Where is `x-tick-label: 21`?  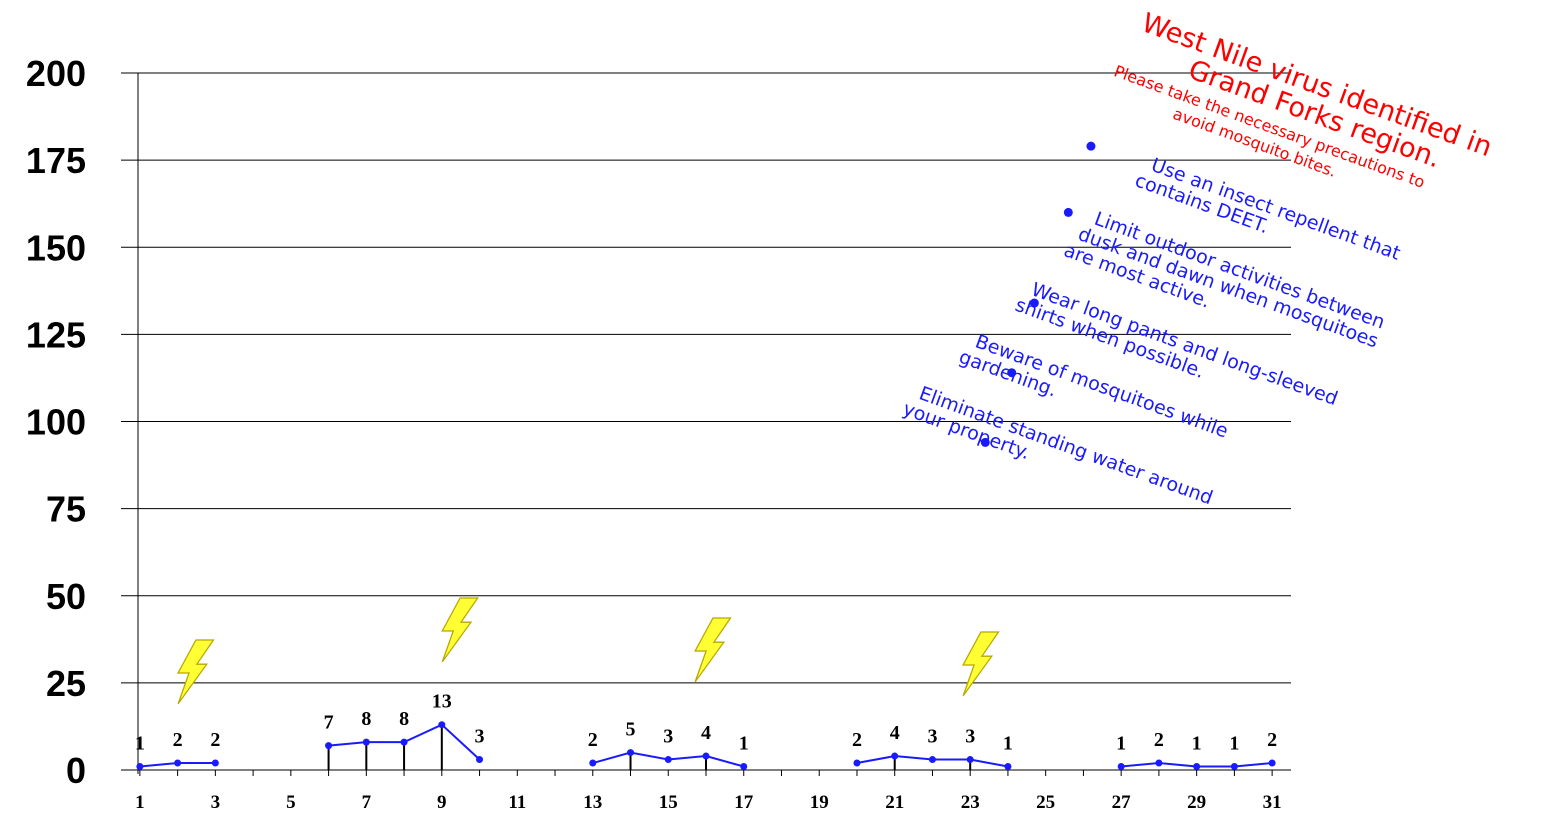 x-tick-label: 21 is located at coordinates (894, 802).